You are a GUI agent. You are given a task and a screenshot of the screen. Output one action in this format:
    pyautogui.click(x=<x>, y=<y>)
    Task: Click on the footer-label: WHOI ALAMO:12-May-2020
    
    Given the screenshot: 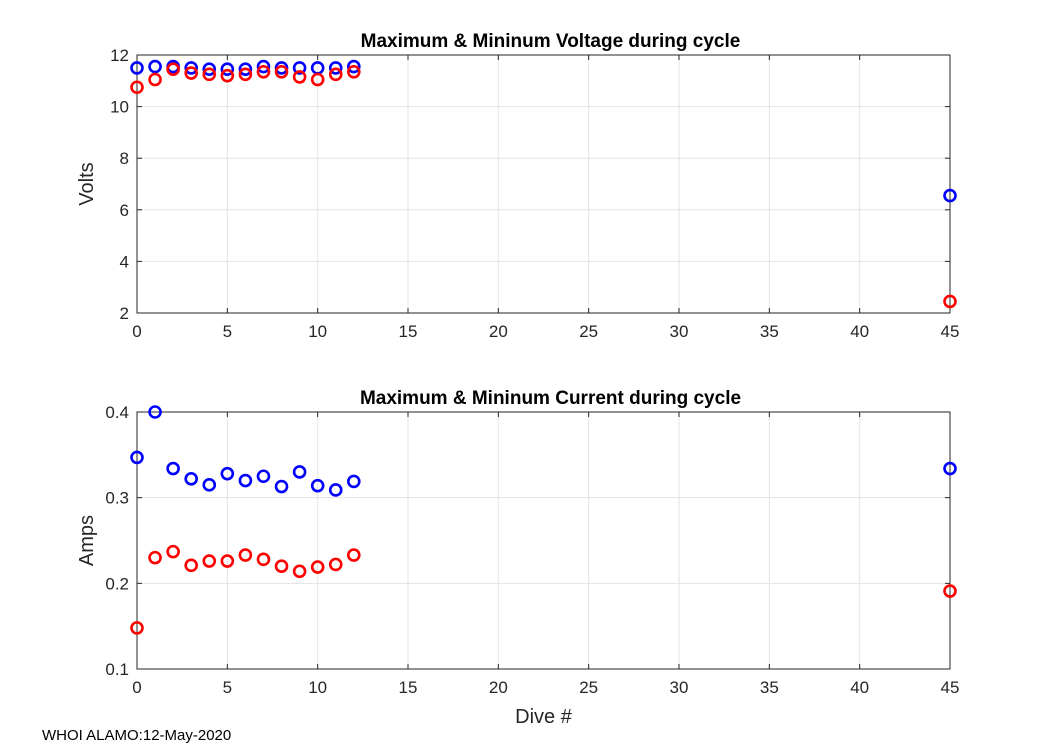 What is the action you would take?
    pyautogui.click(x=137, y=735)
    